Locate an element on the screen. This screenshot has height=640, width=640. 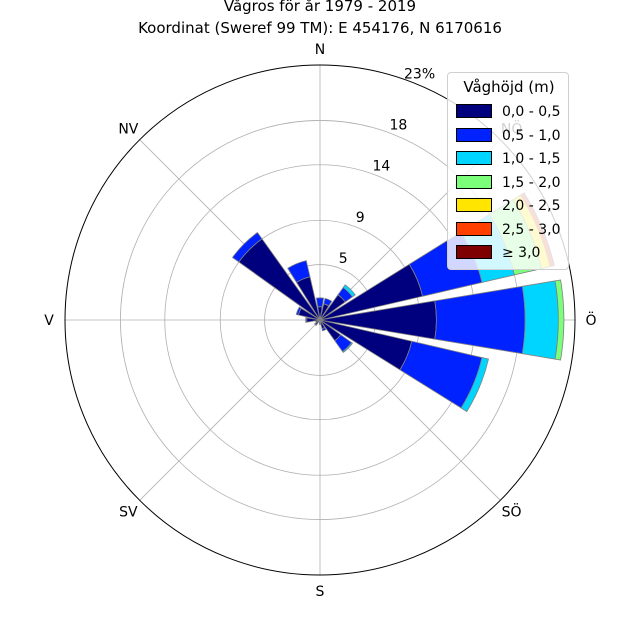
radial-tick-label: 9 is located at coordinates (360, 218).